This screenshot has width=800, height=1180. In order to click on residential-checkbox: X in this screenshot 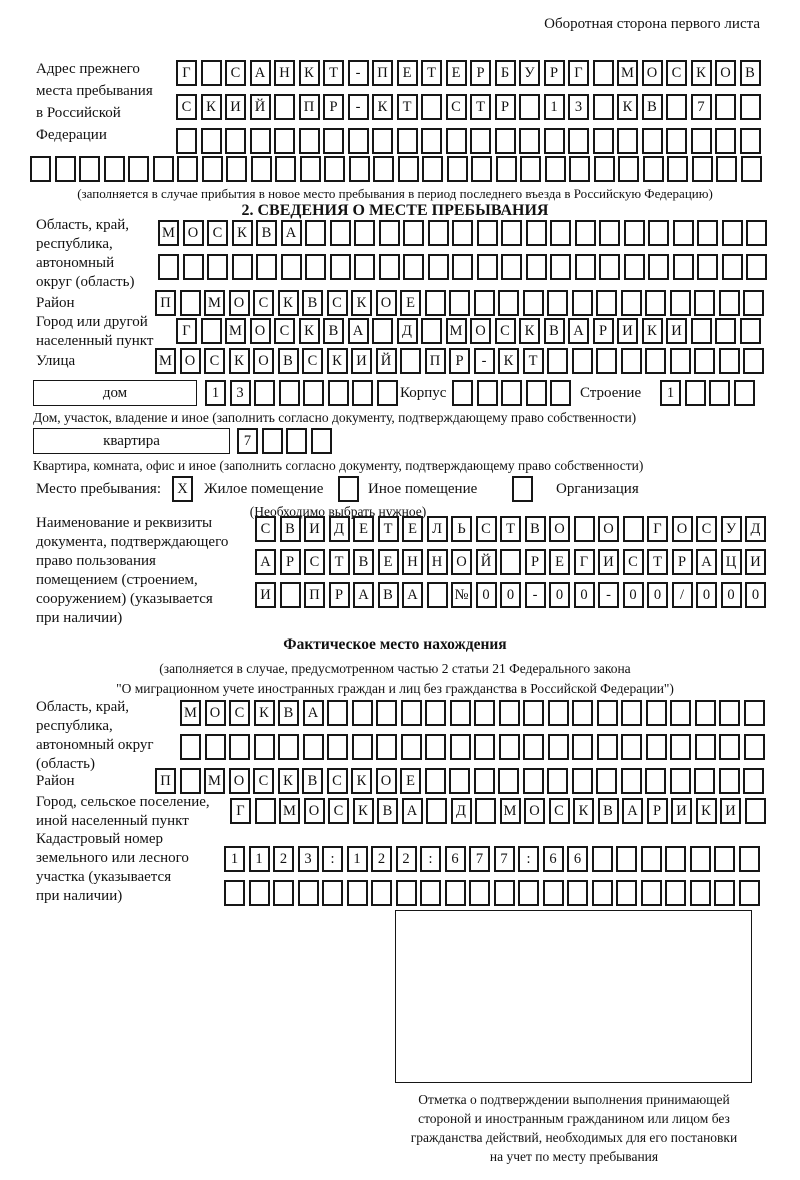, I will do `click(182, 489)`.